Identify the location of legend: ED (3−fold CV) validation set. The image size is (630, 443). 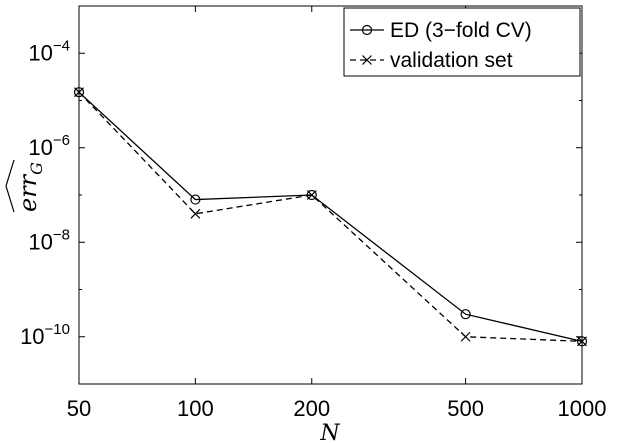
(462, 42).